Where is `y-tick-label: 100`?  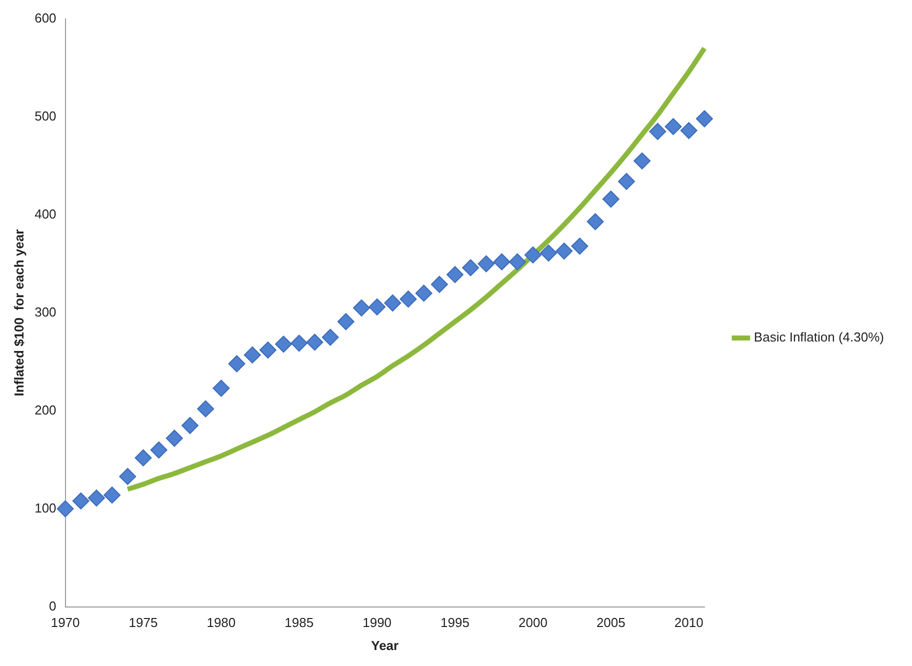
y-tick-label: 100 is located at coordinates (45, 508).